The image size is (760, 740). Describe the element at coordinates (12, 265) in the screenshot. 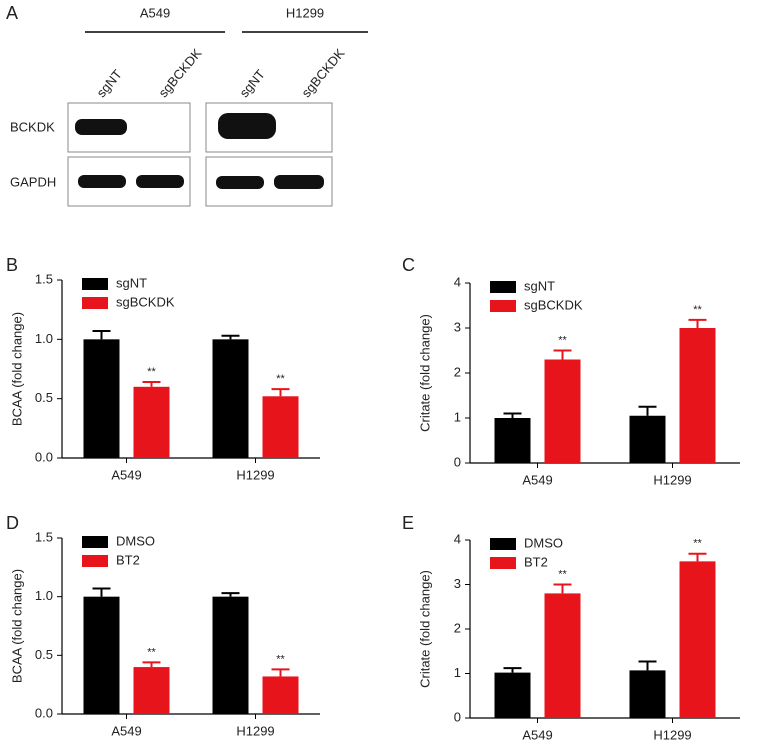

I see `panel-label: B` at that location.